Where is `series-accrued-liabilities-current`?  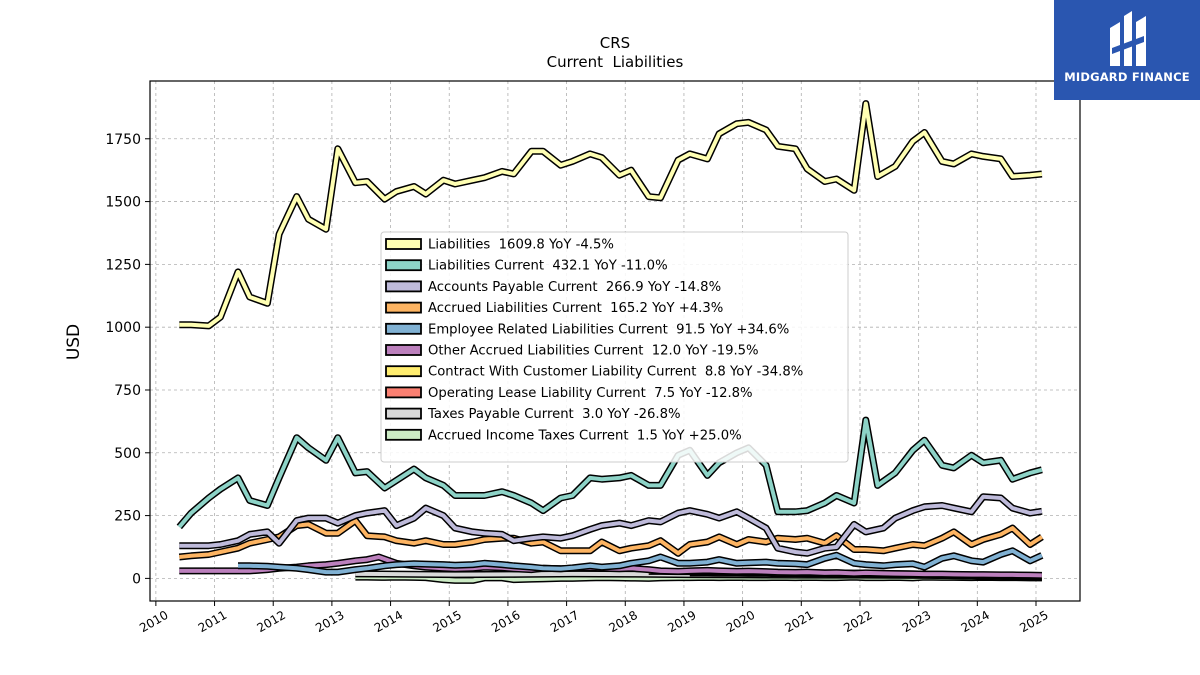 series-accrued-liabilities-current is located at coordinates (611, 539).